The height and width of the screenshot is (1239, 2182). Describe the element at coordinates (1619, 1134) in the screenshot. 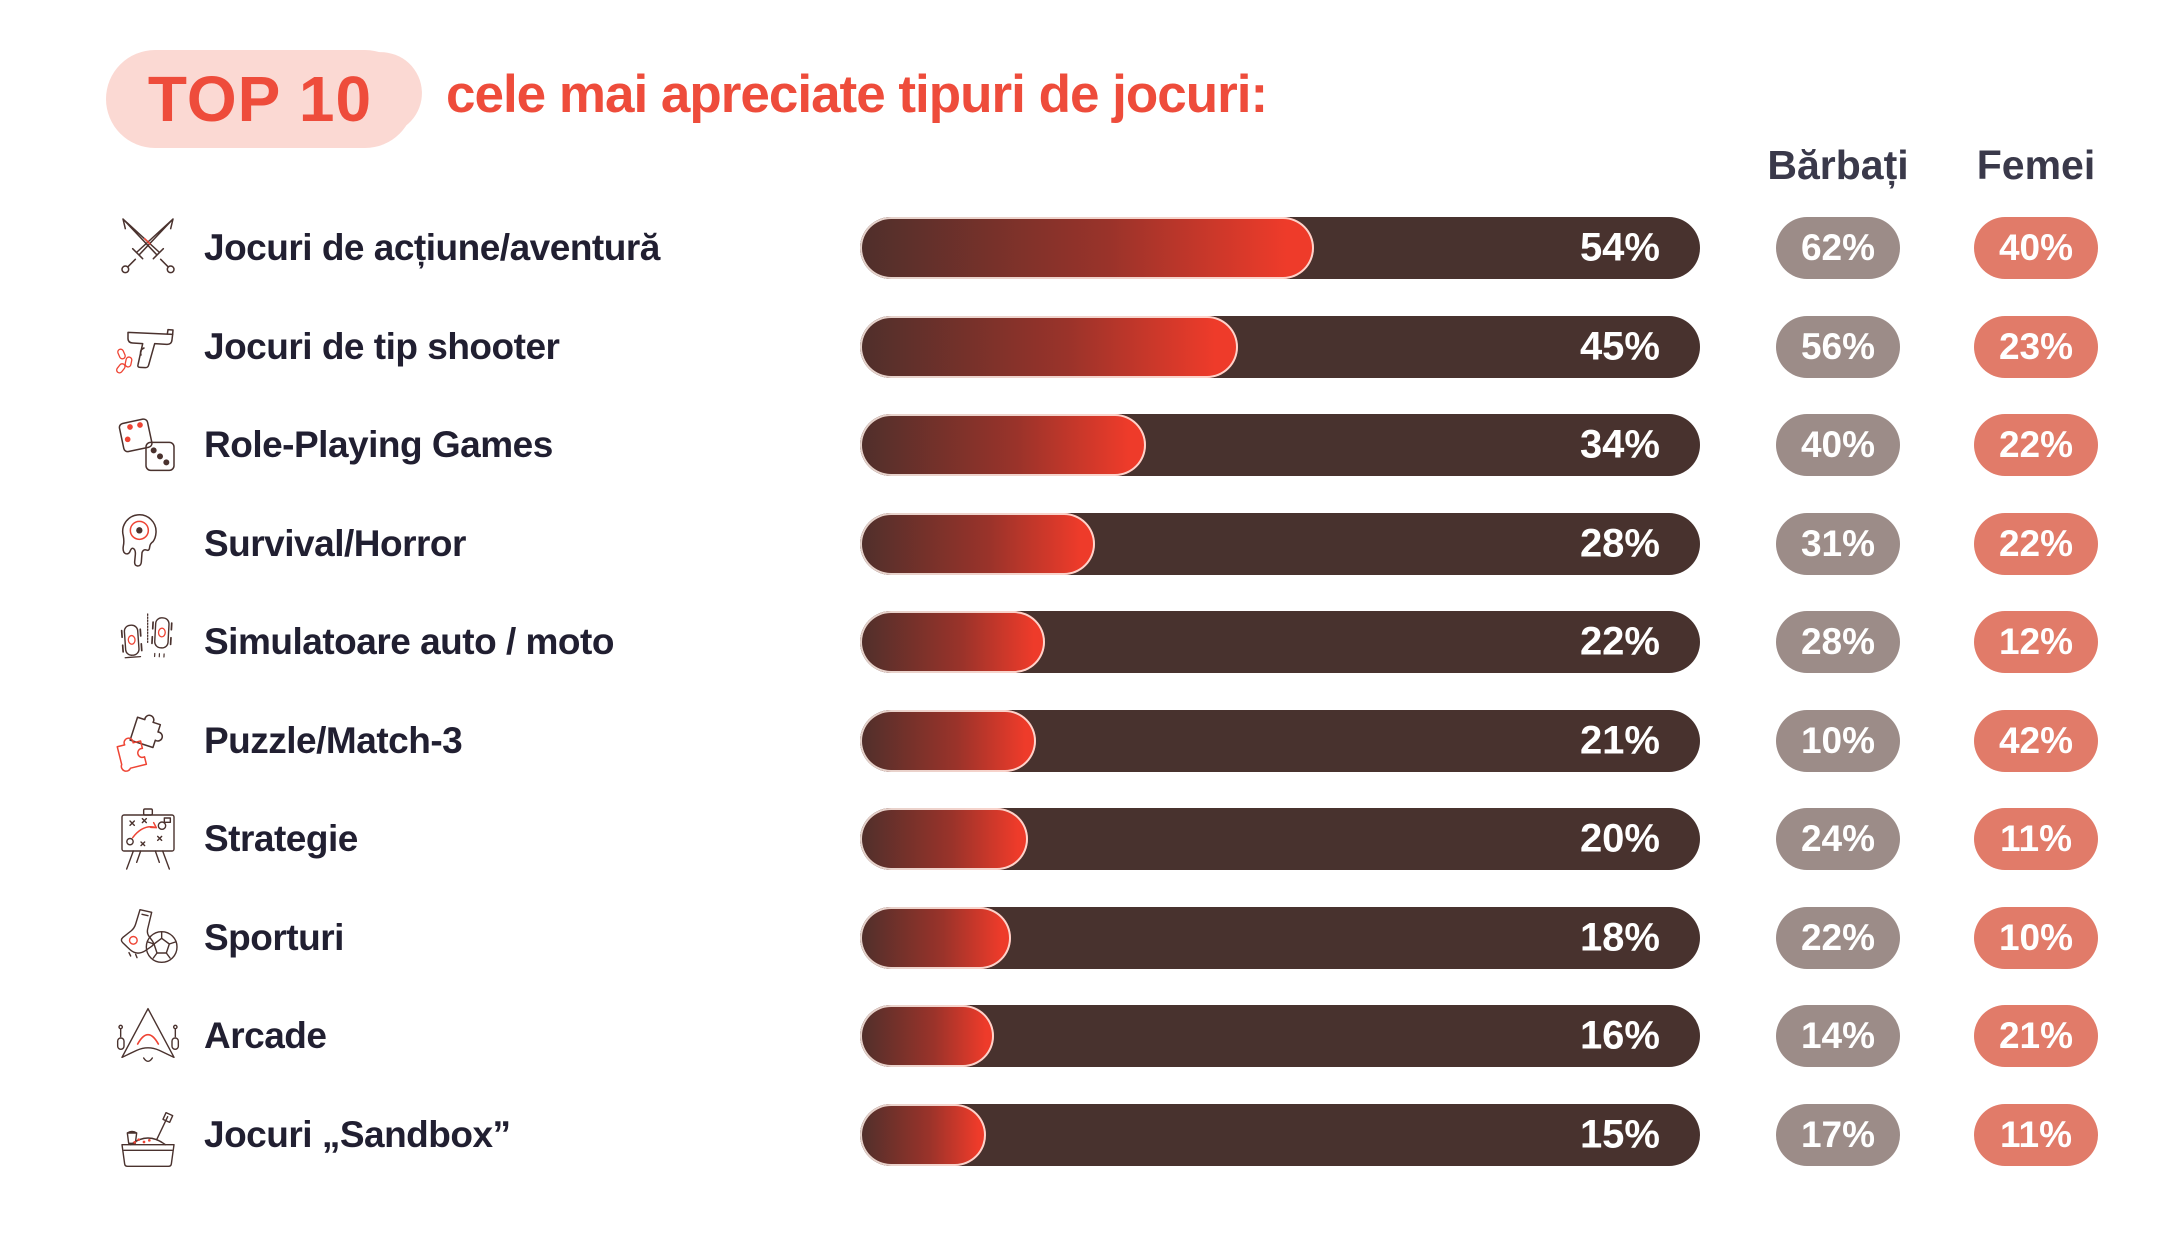

I see `bar-total-value: 15%` at that location.